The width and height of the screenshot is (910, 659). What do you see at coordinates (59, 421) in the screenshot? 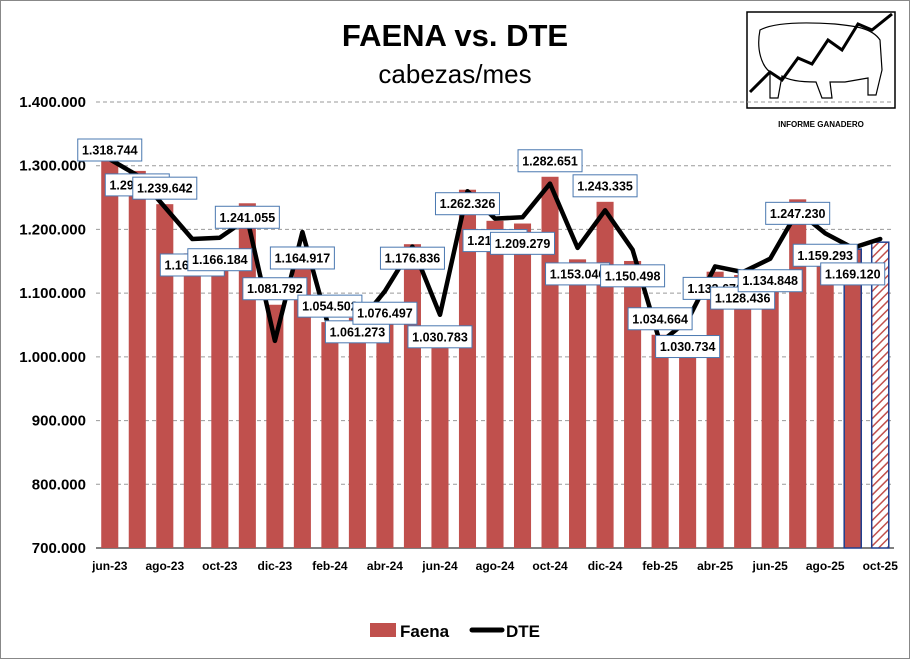
I see `y-tick-label: 900.000` at bounding box center [59, 421].